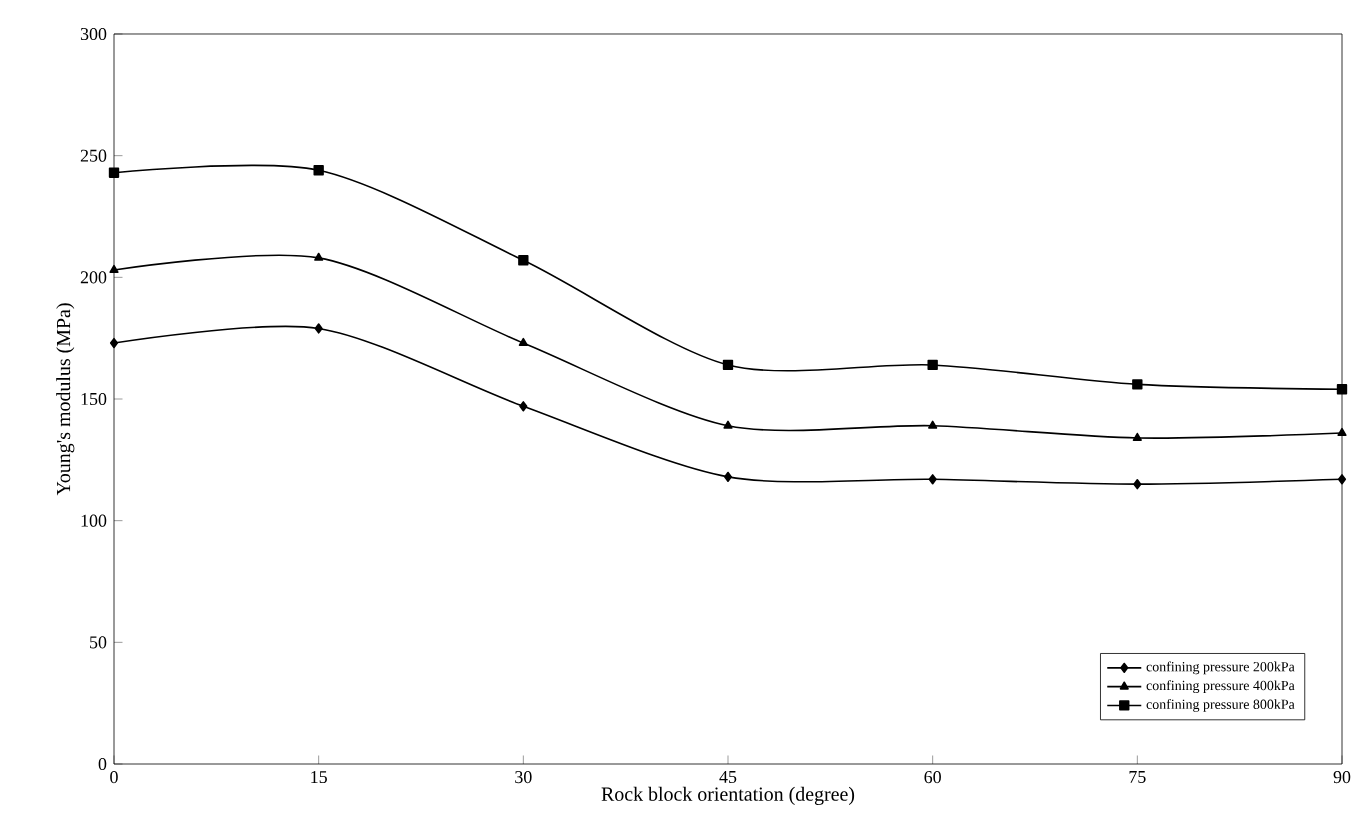 This screenshot has height=838, width=1362. What do you see at coordinates (728, 777) in the screenshot?
I see `x-tick-label: 45` at bounding box center [728, 777].